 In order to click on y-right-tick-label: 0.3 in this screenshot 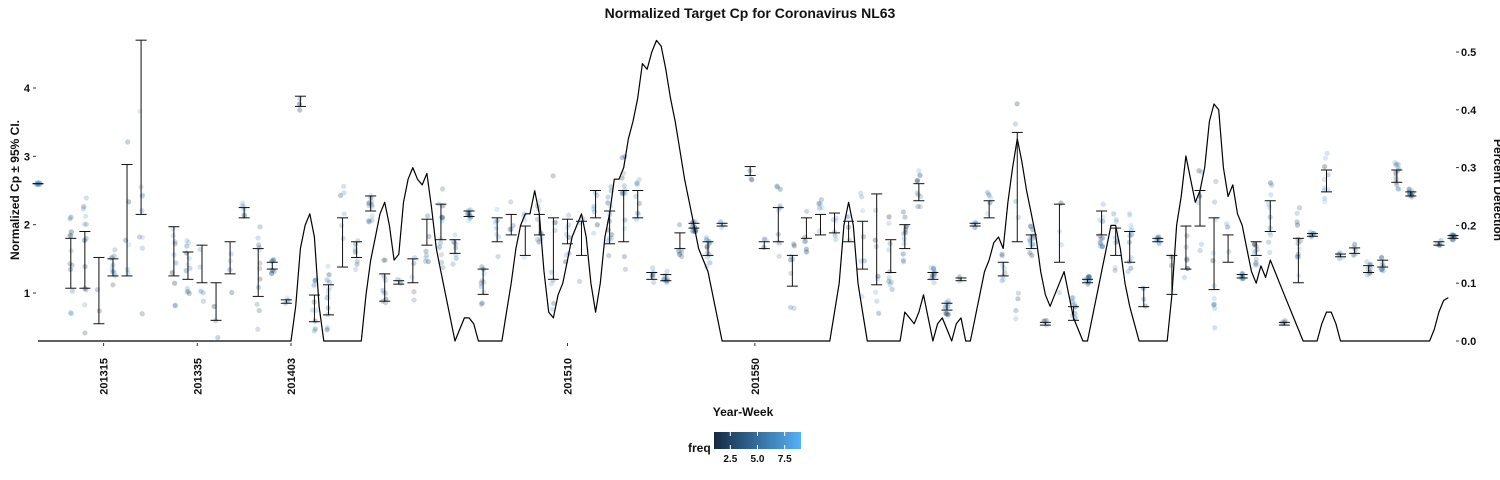, I will do `click(1468, 169)`.